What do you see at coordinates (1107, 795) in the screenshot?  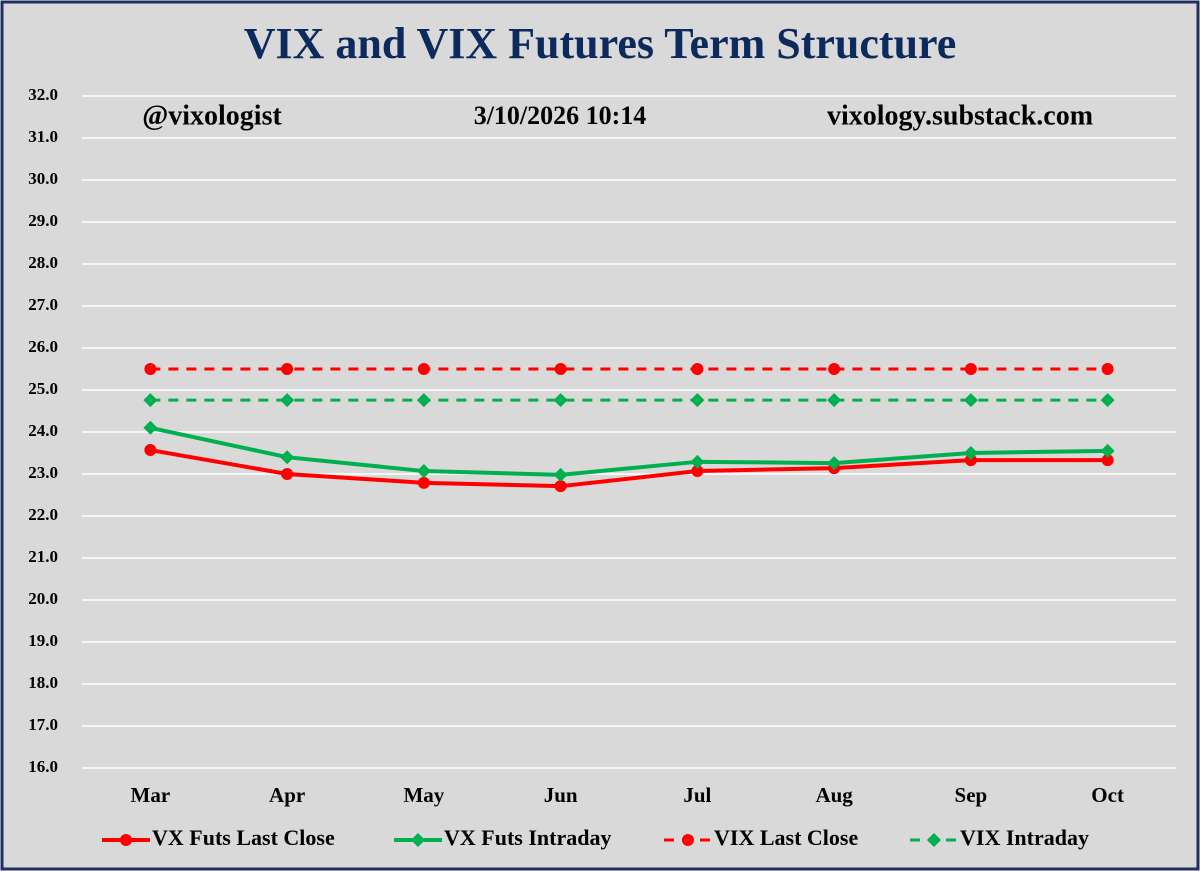 I see `x-tick-label: Oct` at bounding box center [1107, 795].